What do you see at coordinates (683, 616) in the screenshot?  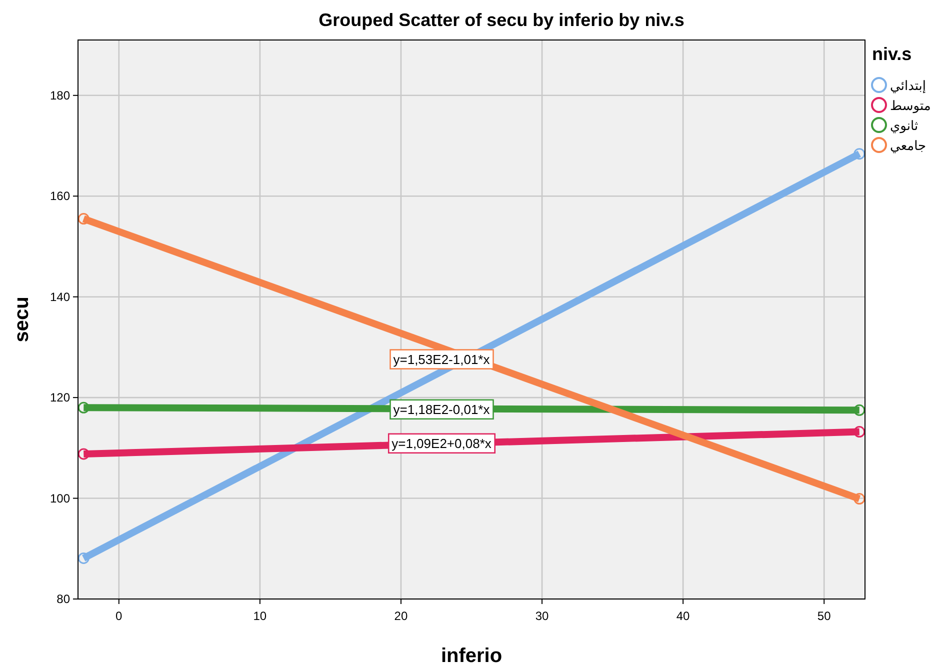 I see `x-tick-label: 40` at bounding box center [683, 616].